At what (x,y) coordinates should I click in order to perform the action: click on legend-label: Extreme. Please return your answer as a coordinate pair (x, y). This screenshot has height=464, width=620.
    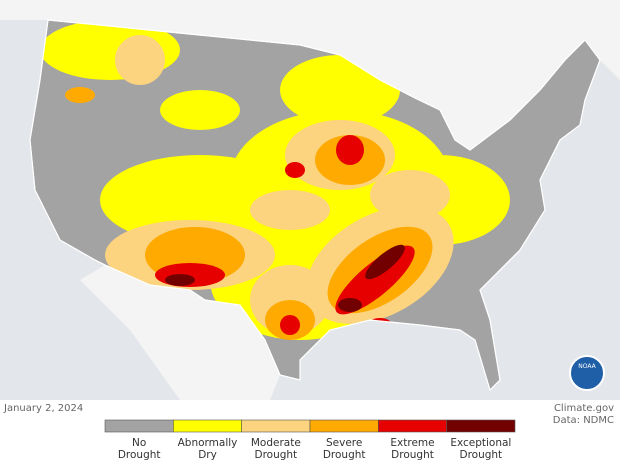
    Looking at the image, I should click on (412, 443).